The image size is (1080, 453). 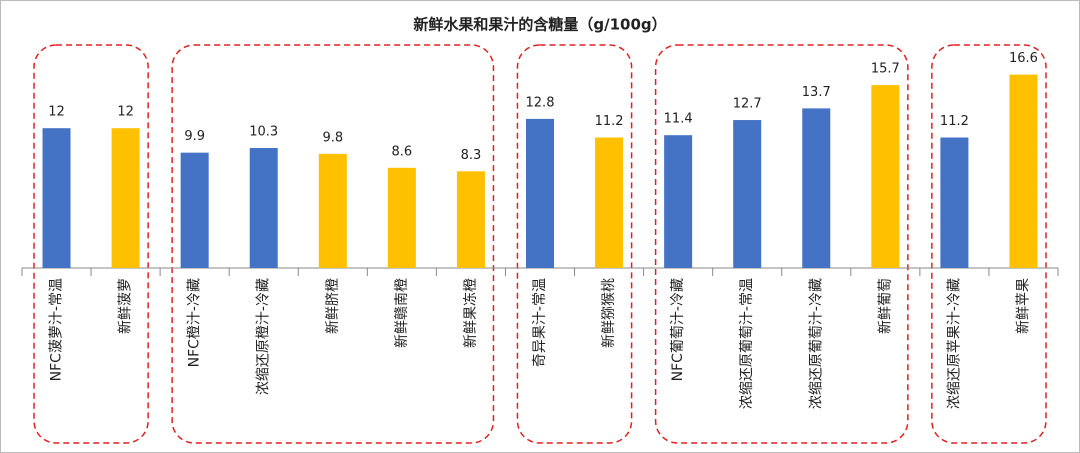 What do you see at coordinates (1023, 58) in the screenshot?
I see `value-label: 16.6` at bounding box center [1023, 58].